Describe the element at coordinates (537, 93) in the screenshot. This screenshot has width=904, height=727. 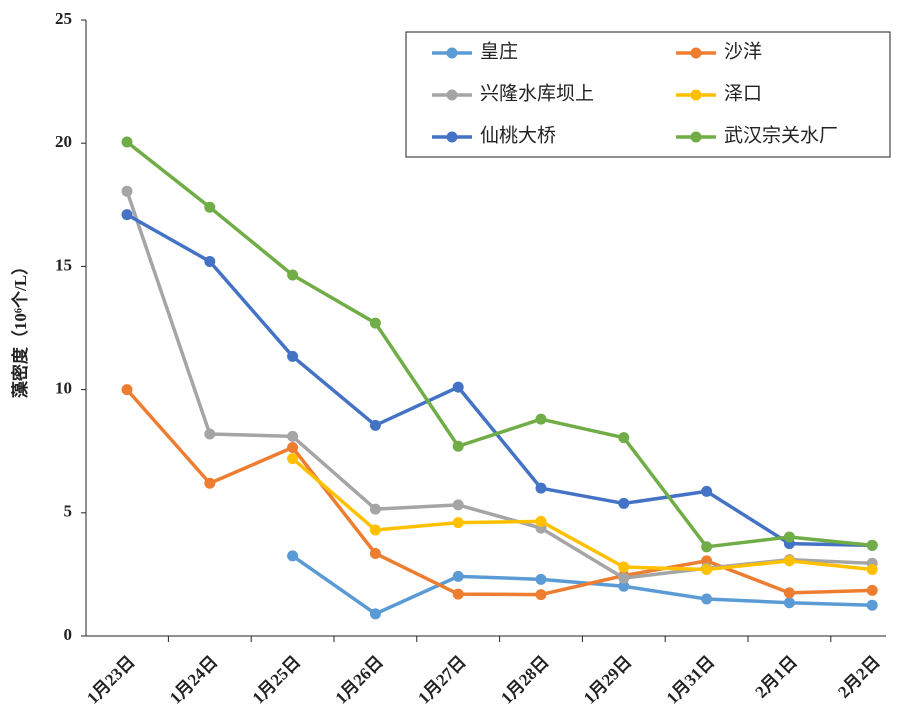
I see `legend-label: 兴隆水库坝上` at that location.